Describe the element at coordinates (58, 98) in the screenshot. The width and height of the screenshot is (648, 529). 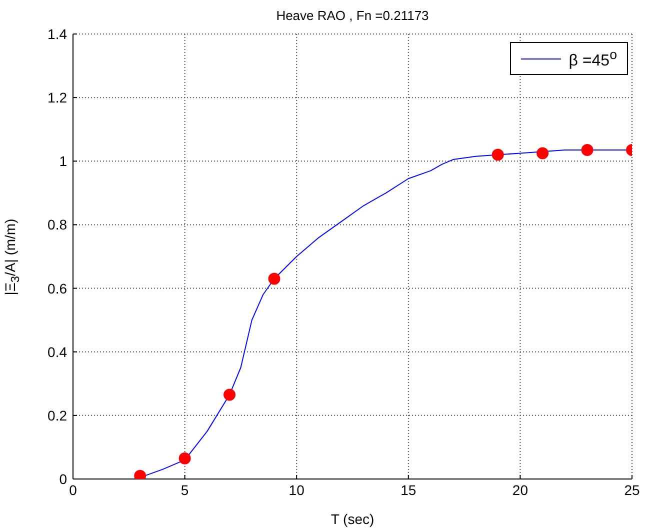
I see `y-tick-label: 1.2` at that location.